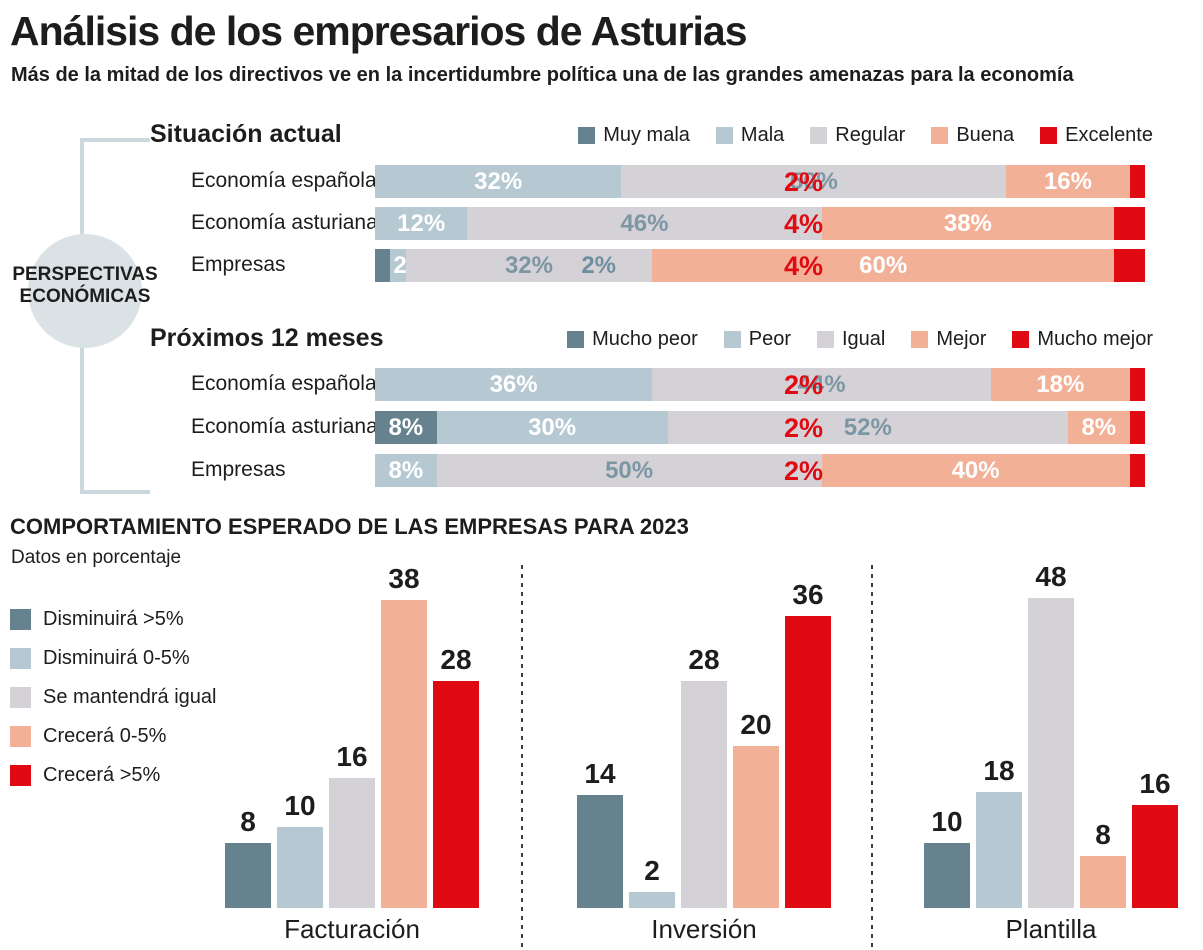 The height and width of the screenshot is (950, 1203). Describe the element at coordinates (587, 135) in the screenshot. I see `legend-swatch-muy-mala` at that location.